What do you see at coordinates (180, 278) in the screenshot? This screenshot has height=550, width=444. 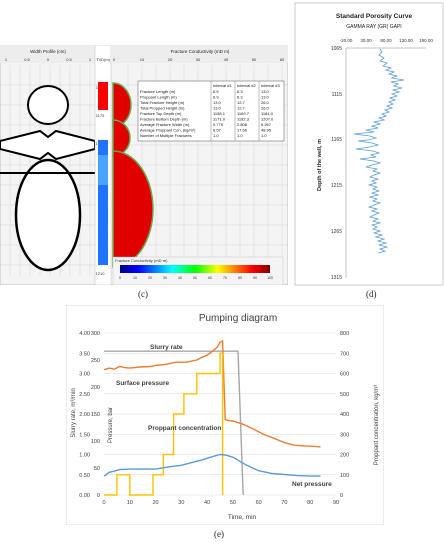 I see `colorbar-tick: 40` at bounding box center [180, 278].